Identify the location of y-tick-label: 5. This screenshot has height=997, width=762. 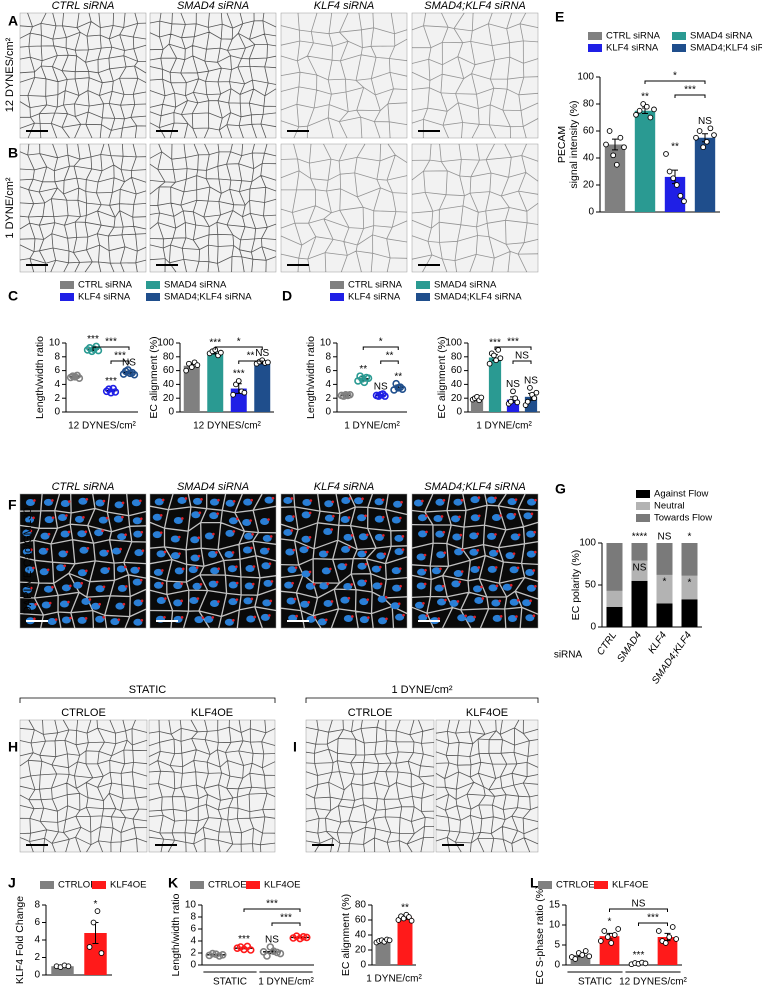
(557, 945).